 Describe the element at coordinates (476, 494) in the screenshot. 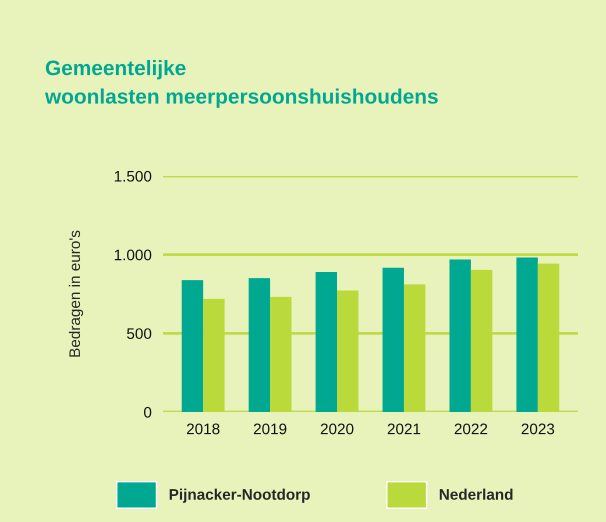

I see `legend-label: Nederland` at that location.